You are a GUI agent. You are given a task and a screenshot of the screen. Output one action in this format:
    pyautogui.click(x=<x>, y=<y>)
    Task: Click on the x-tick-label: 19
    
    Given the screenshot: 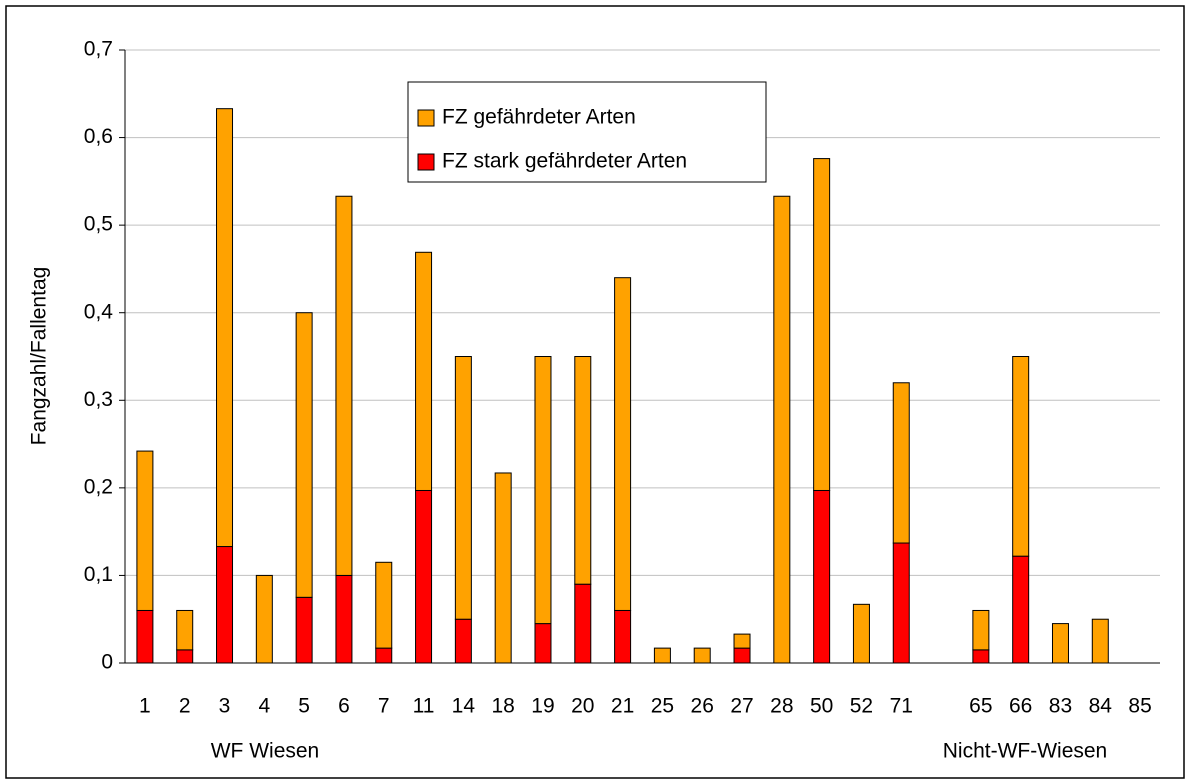 What is the action you would take?
    pyautogui.click(x=542, y=706)
    